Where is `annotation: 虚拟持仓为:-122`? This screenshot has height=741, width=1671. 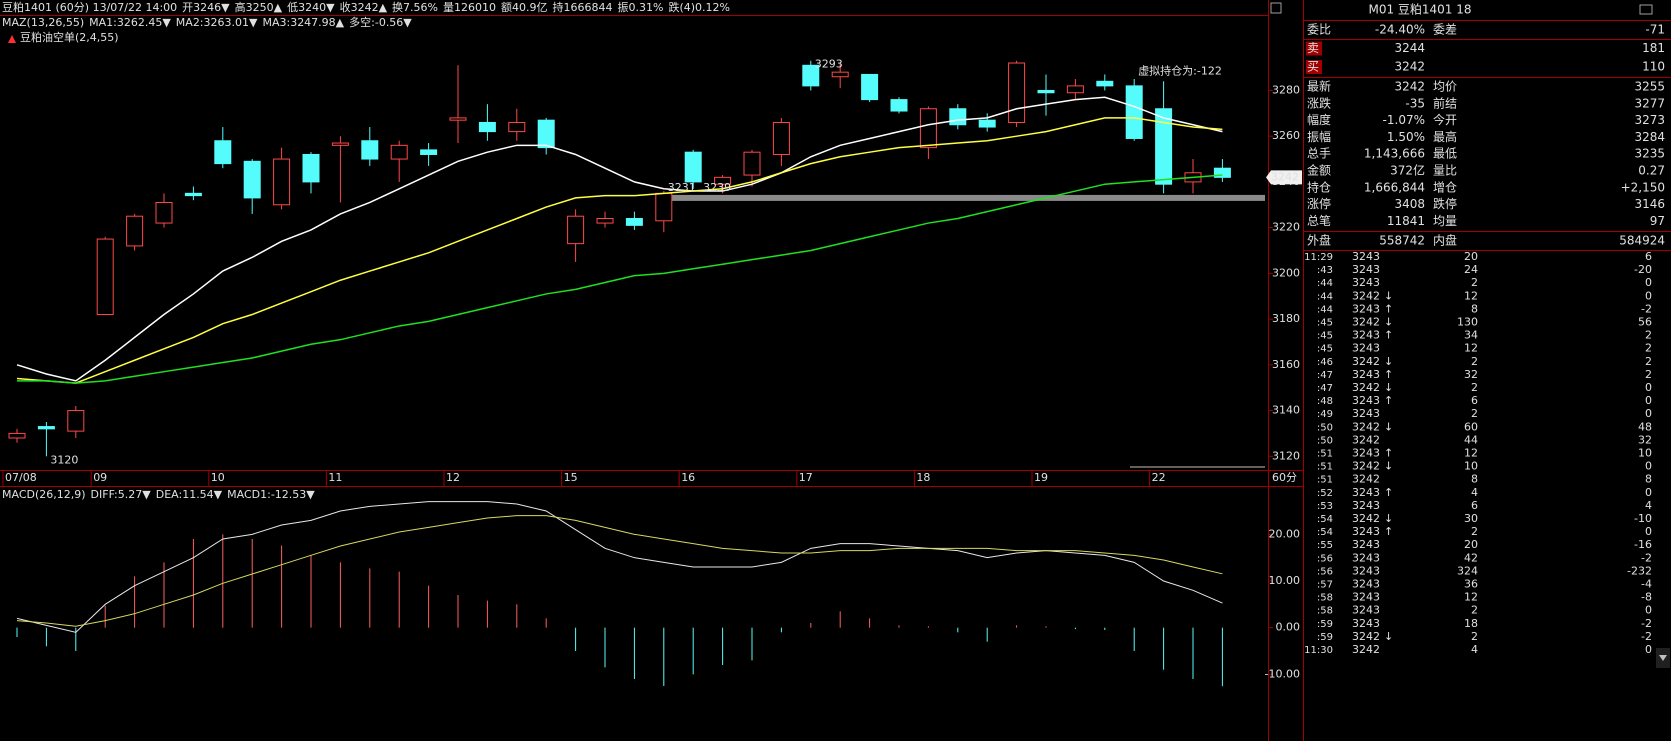
annotation: 虚拟持仓为:-122 is located at coordinates (1180, 71).